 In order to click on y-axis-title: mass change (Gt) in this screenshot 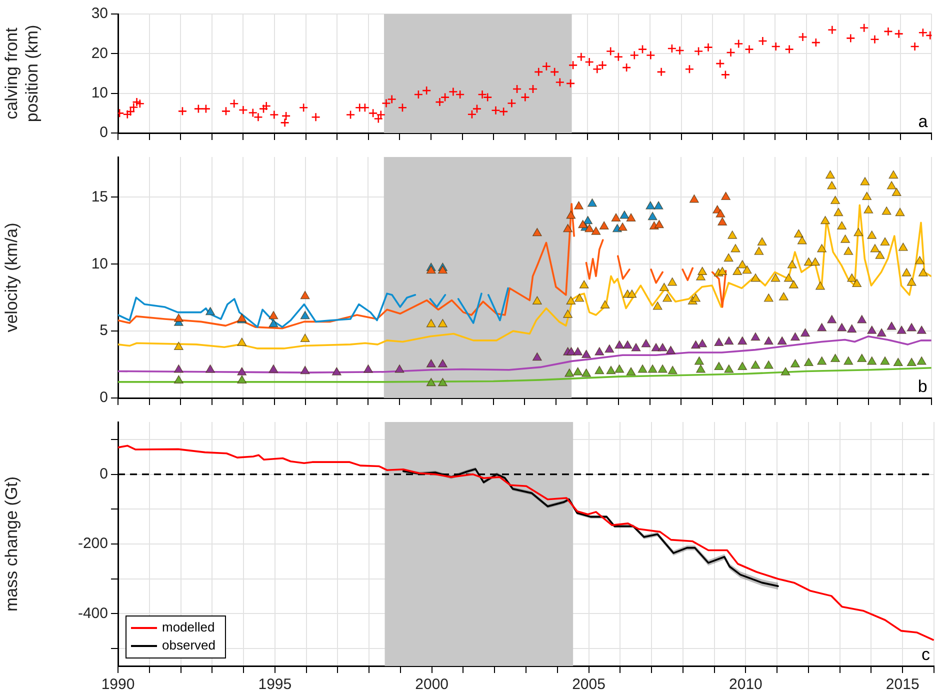, I will do `click(11, 544)`.